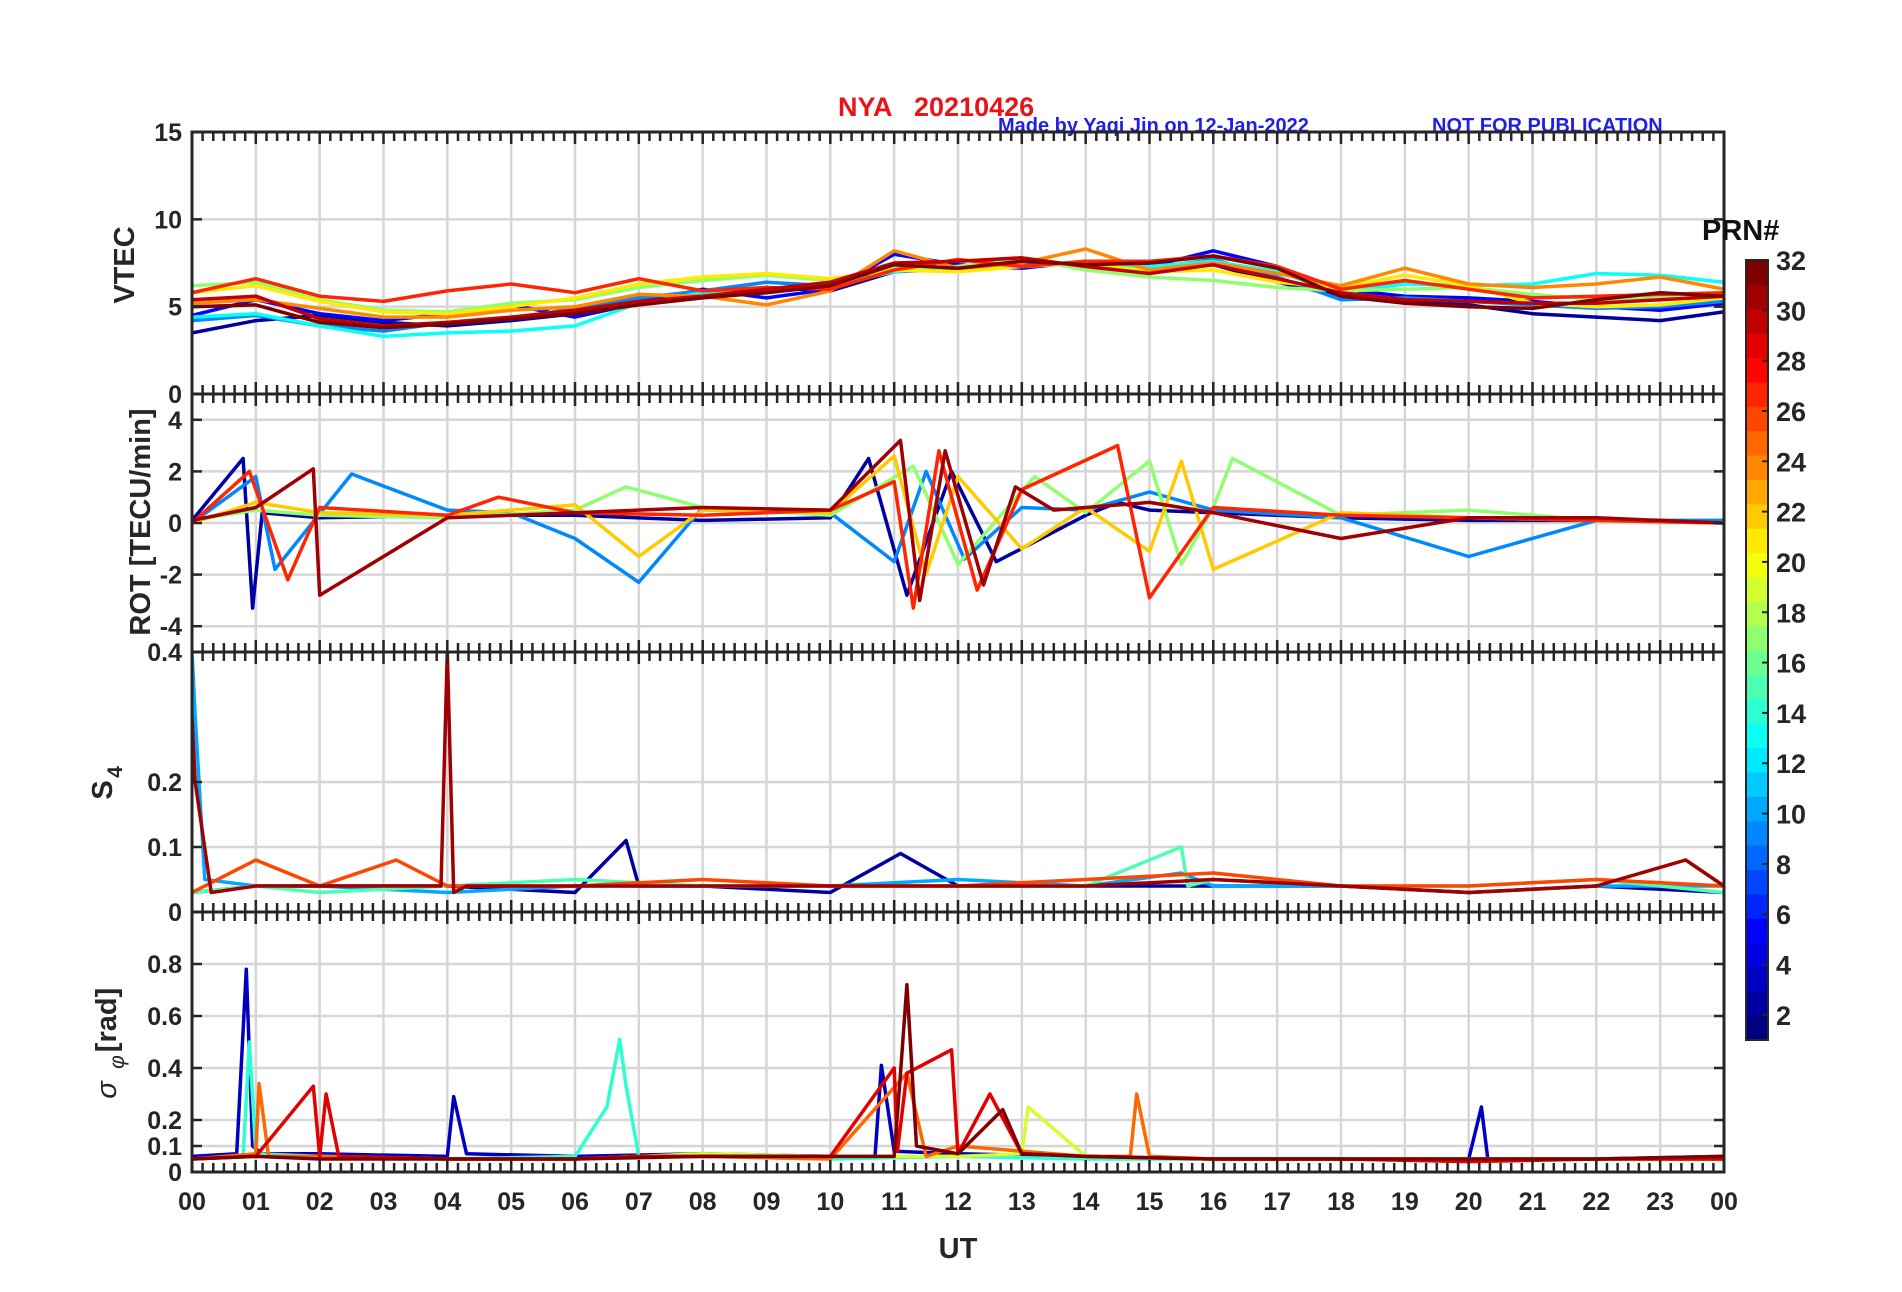 Image resolution: width=1902 pixels, height=1292 pixels. What do you see at coordinates (1341, 1202) in the screenshot?
I see `x-tick-label: 18` at bounding box center [1341, 1202].